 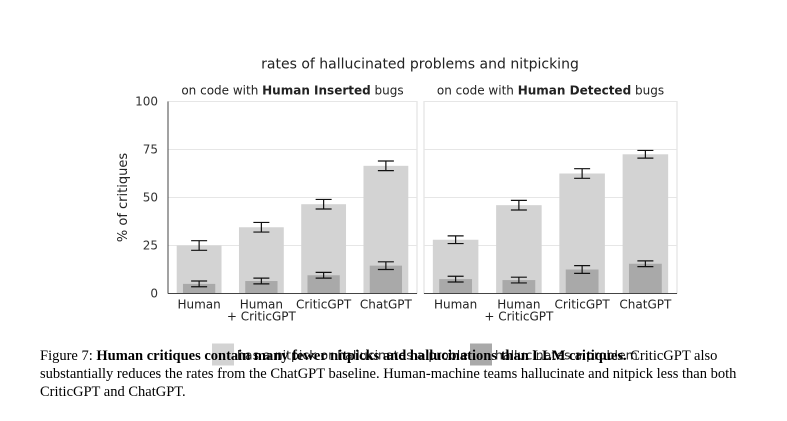 I want to click on caption-label: Figure 7:, so click(x=68, y=356).